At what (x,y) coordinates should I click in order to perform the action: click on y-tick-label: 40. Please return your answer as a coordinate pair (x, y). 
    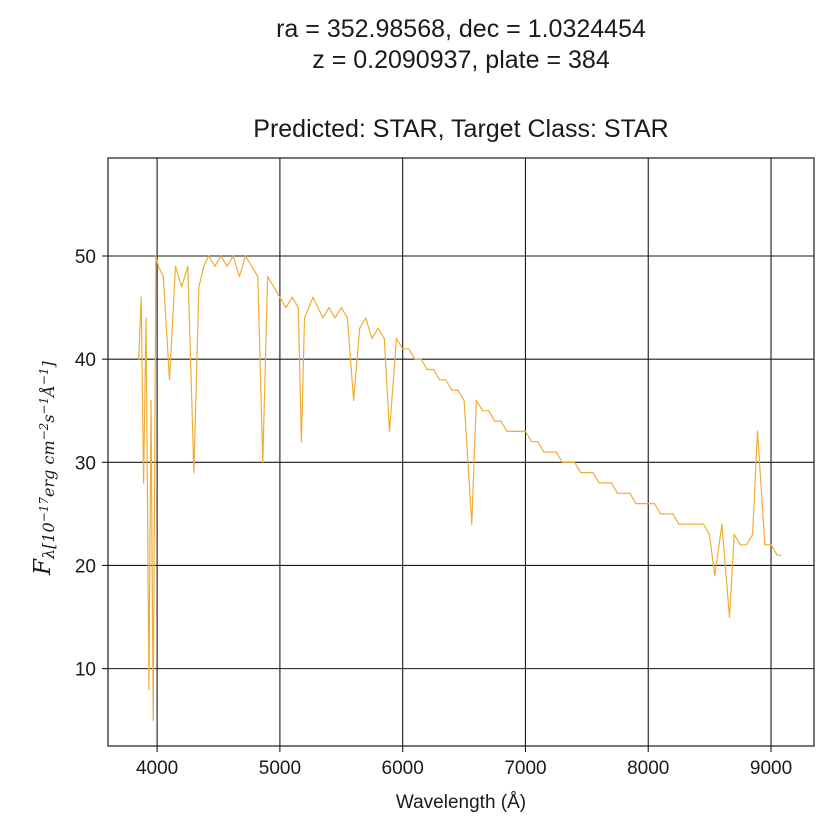
    Looking at the image, I should click on (85, 360).